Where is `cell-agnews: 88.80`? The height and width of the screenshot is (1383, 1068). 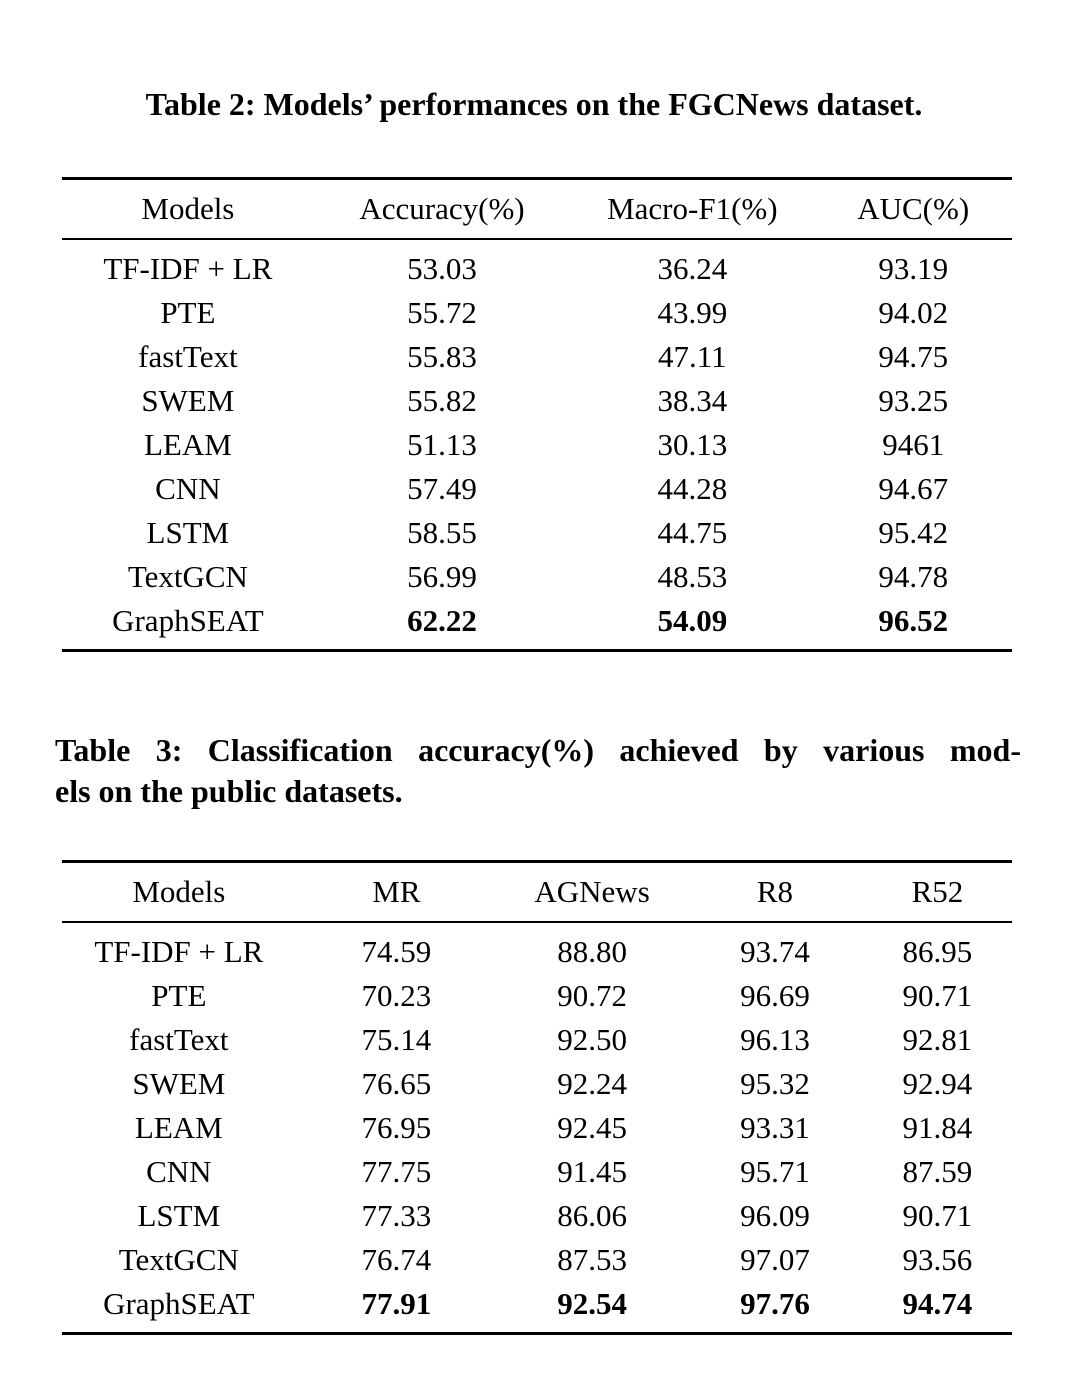 cell-agnews: 88.80 is located at coordinates (592, 951).